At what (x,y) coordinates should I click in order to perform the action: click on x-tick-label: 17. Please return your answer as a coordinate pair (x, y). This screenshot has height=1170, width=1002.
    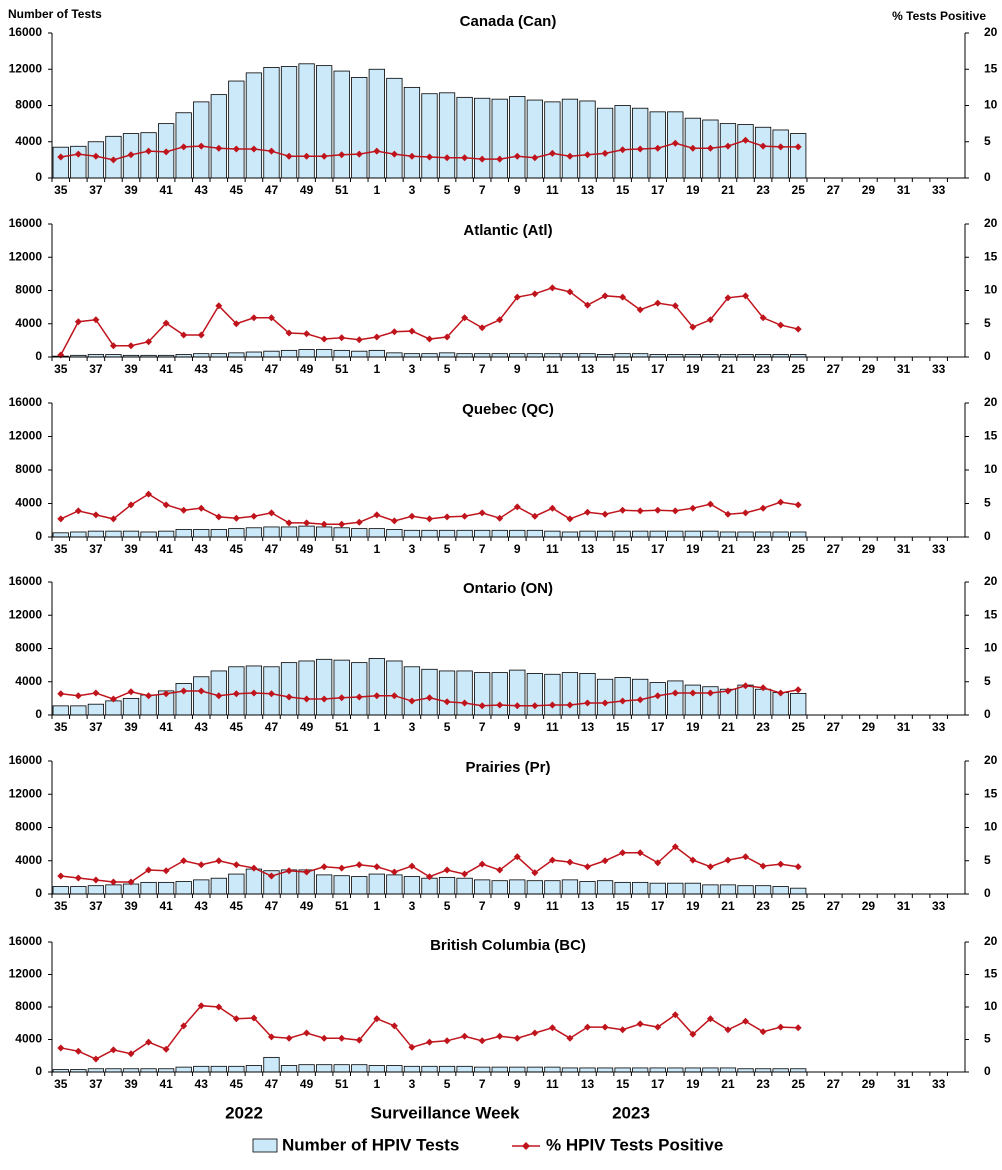
    Looking at the image, I should click on (658, 1084).